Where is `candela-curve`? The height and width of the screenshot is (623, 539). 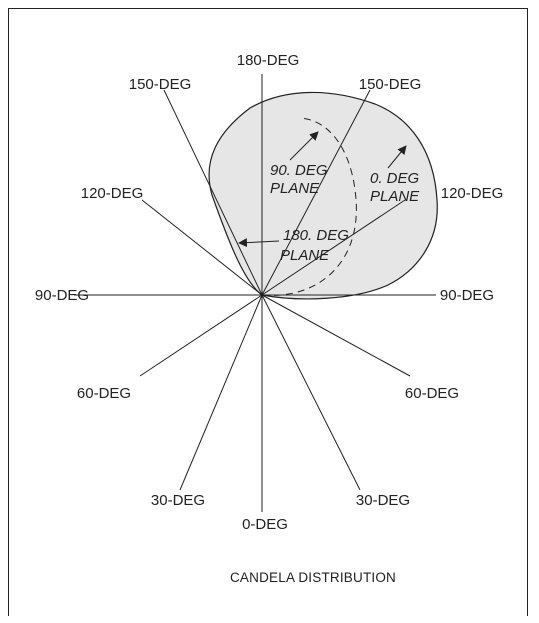 candela-curve is located at coordinates (323, 195).